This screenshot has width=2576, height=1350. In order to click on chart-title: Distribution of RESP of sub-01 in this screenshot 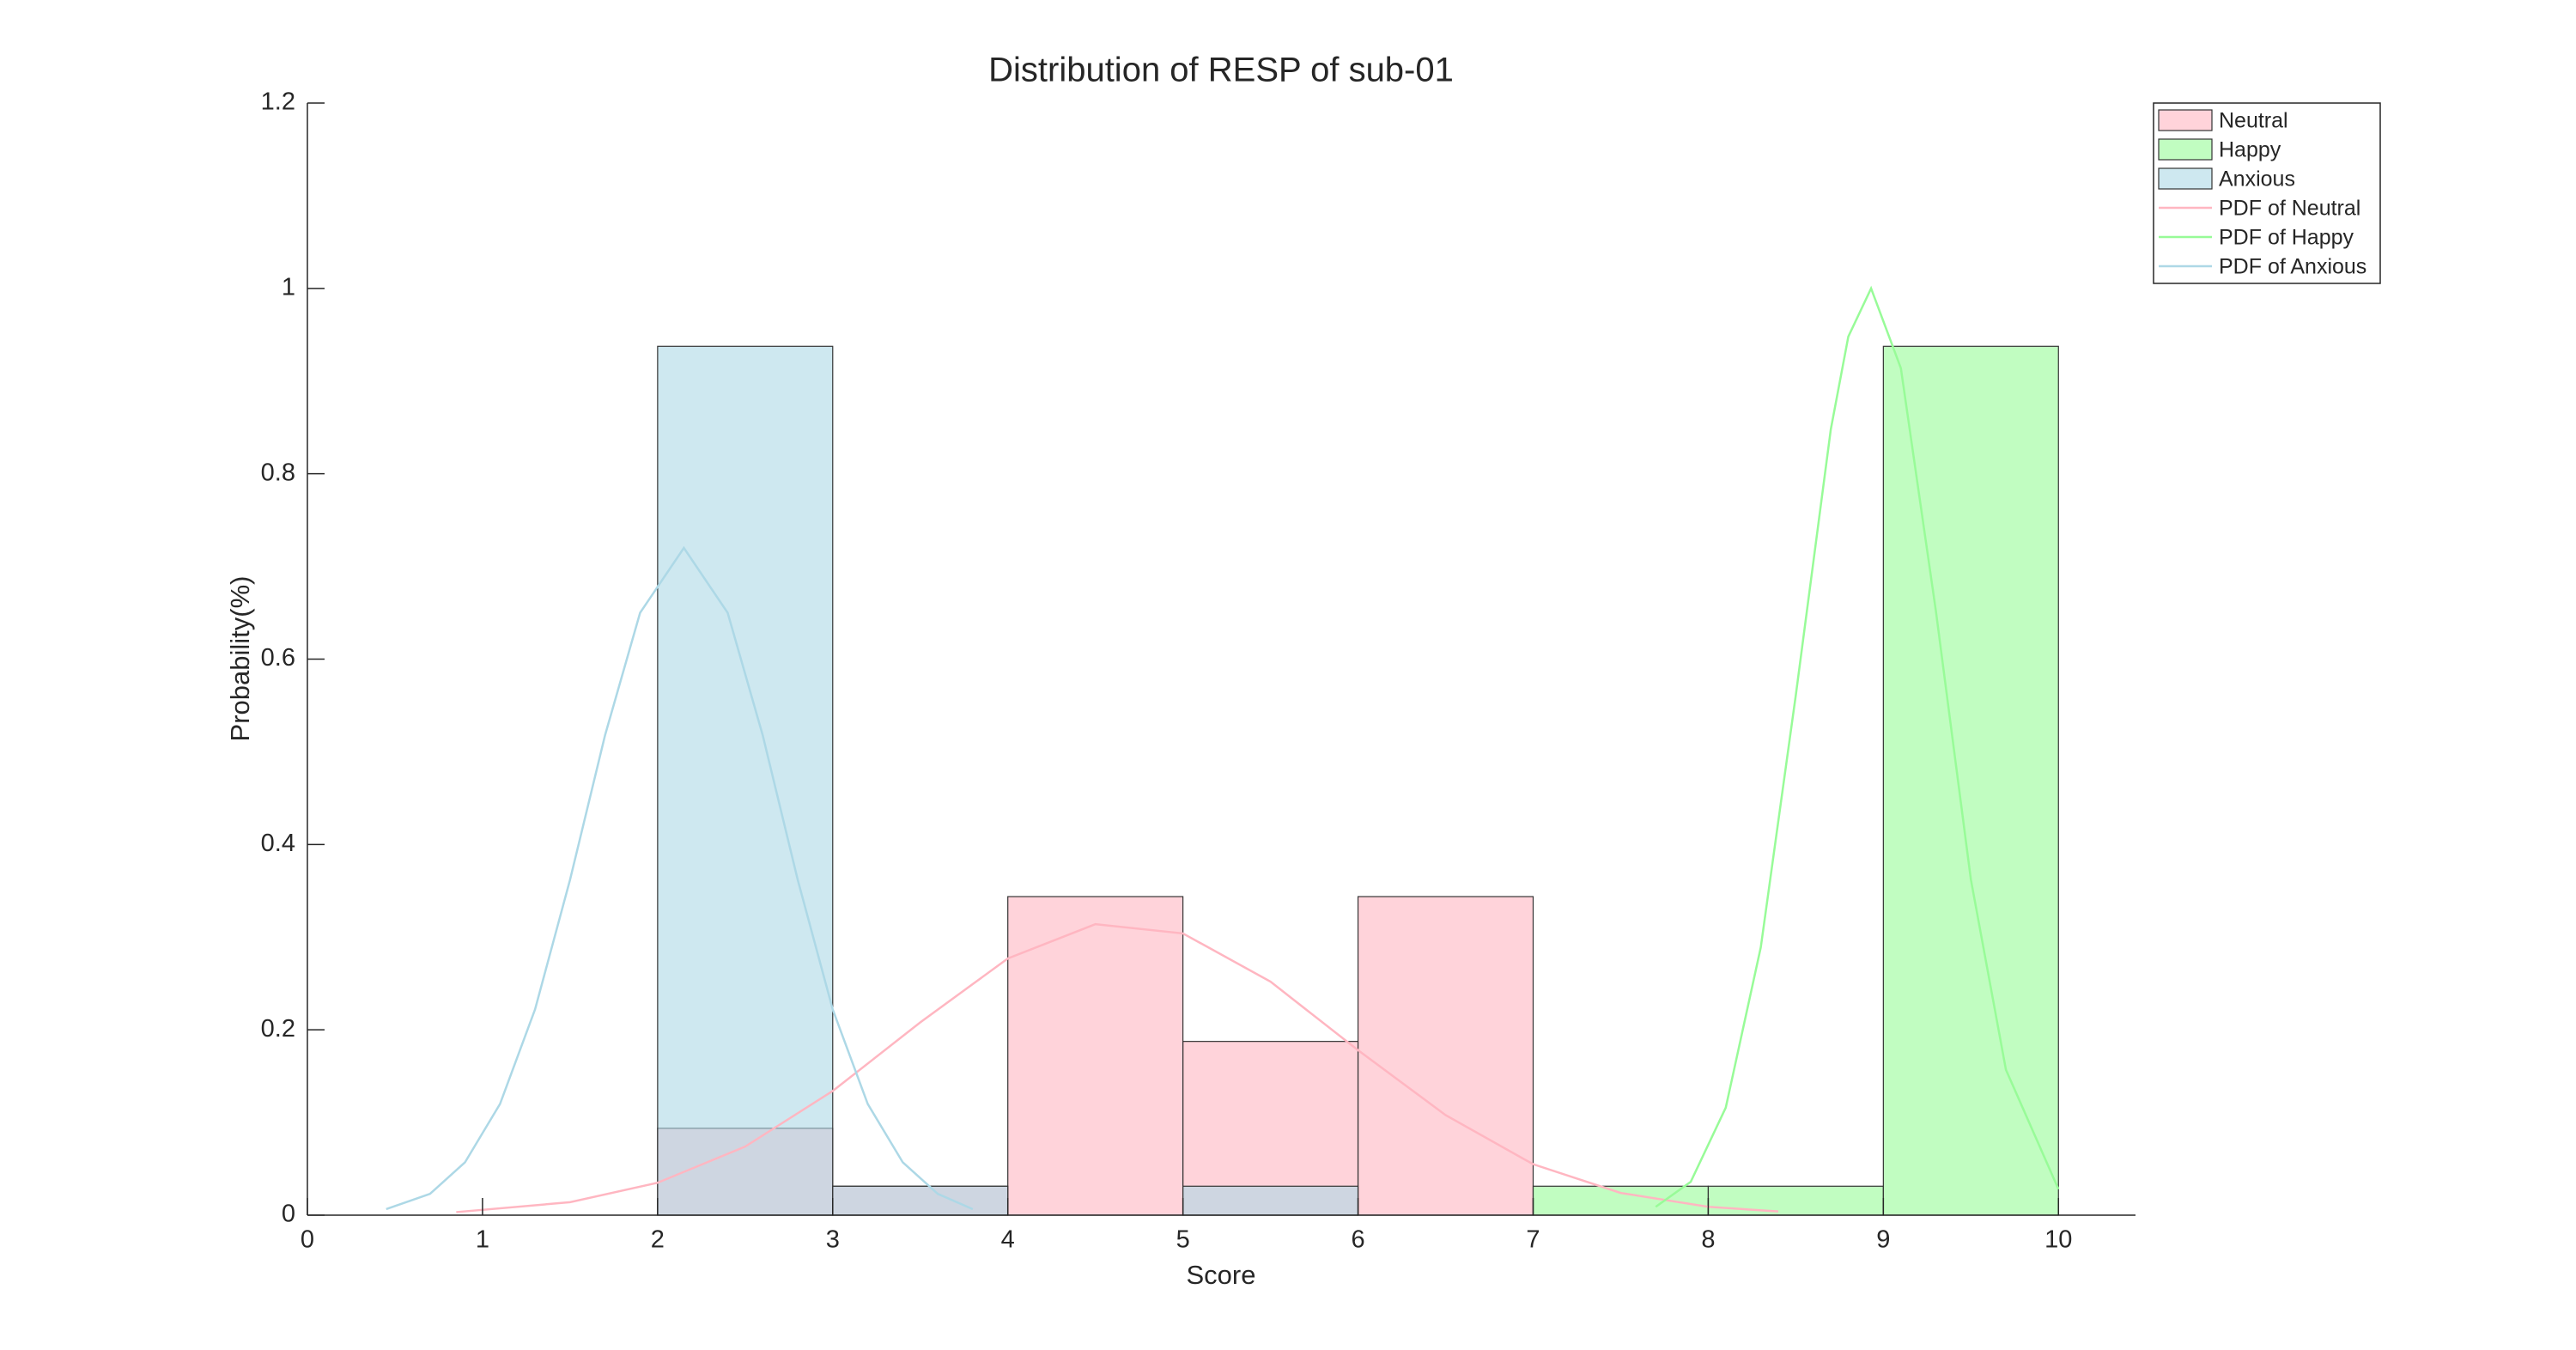, I will do `click(1221, 70)`.